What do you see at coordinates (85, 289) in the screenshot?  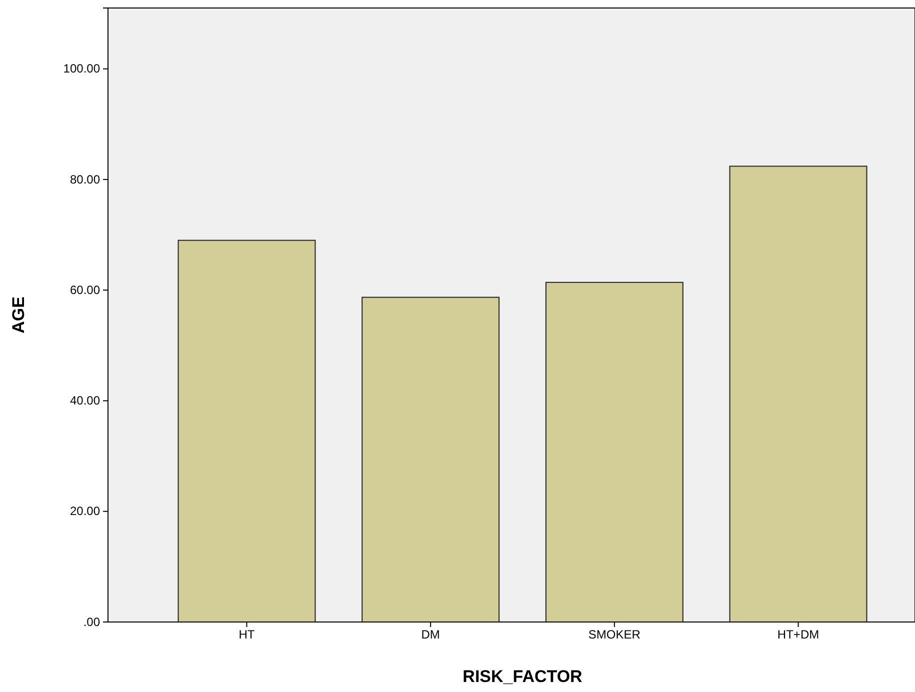 I see `y-tick-label: 60.00` at bounding box center [85, 289].